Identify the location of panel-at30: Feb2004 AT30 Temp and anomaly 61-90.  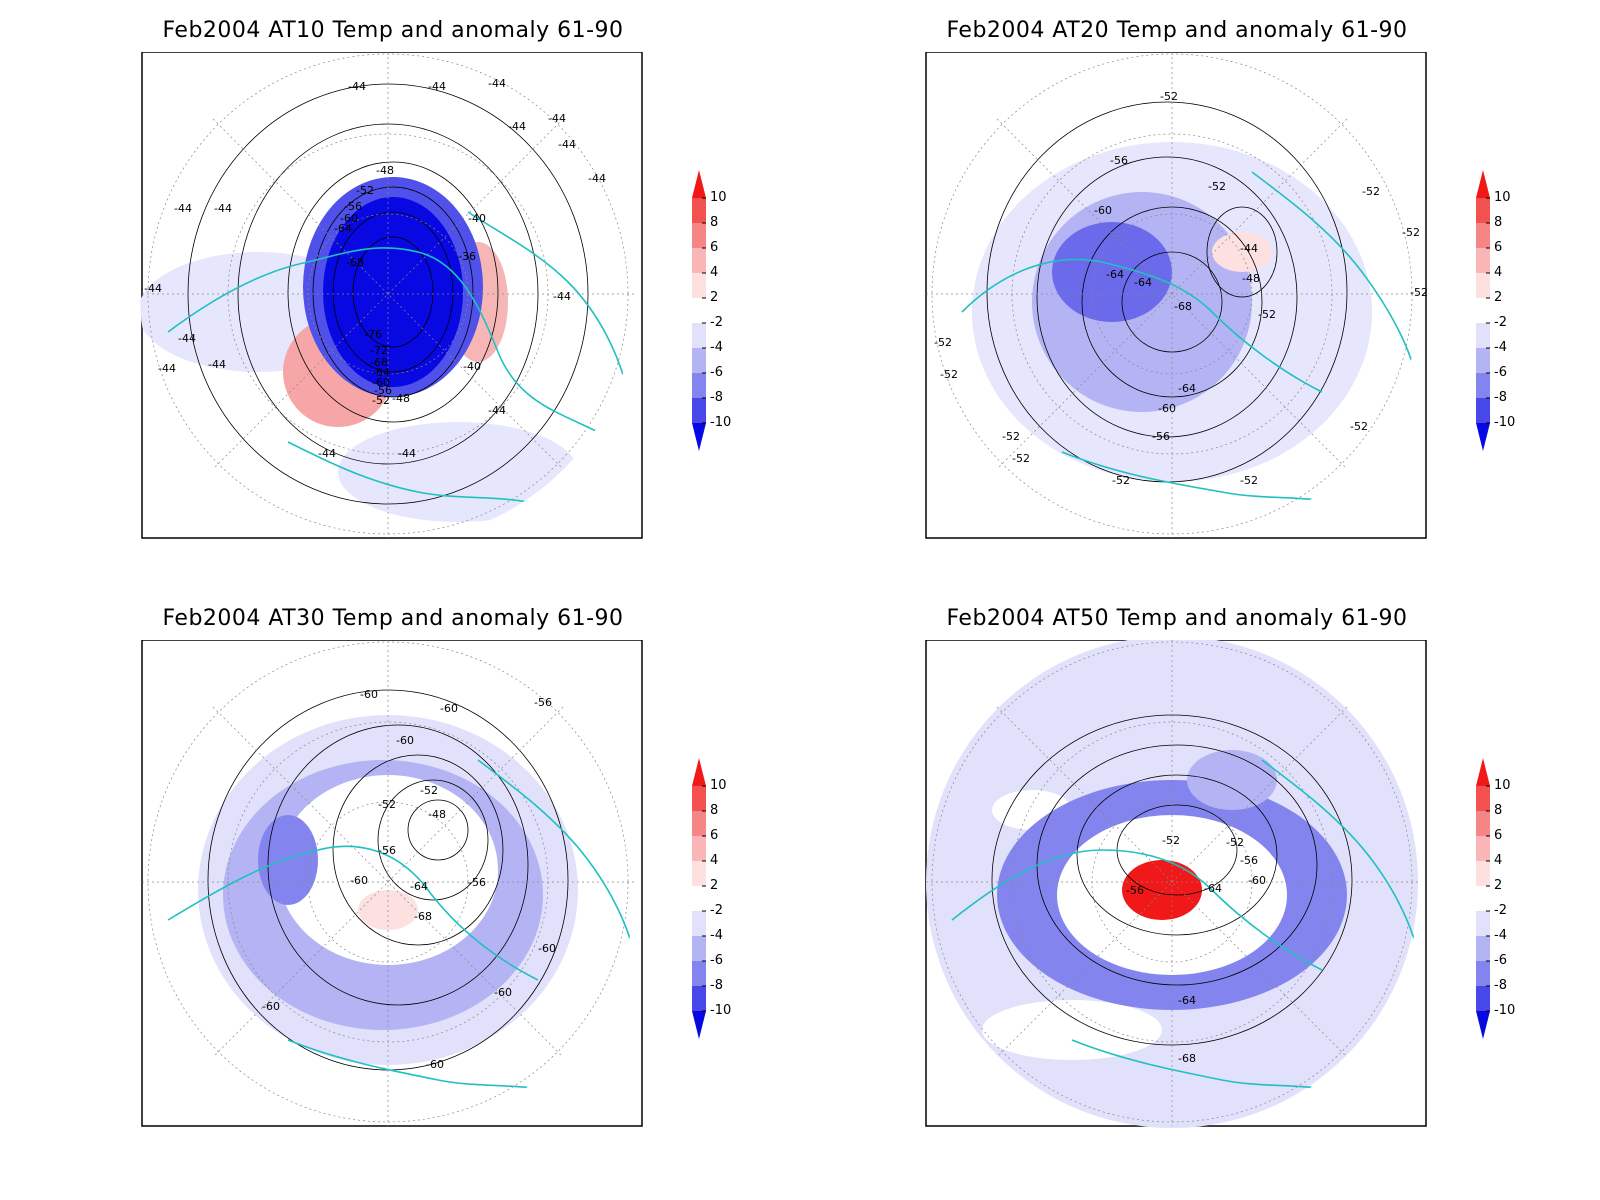
(398, 857).